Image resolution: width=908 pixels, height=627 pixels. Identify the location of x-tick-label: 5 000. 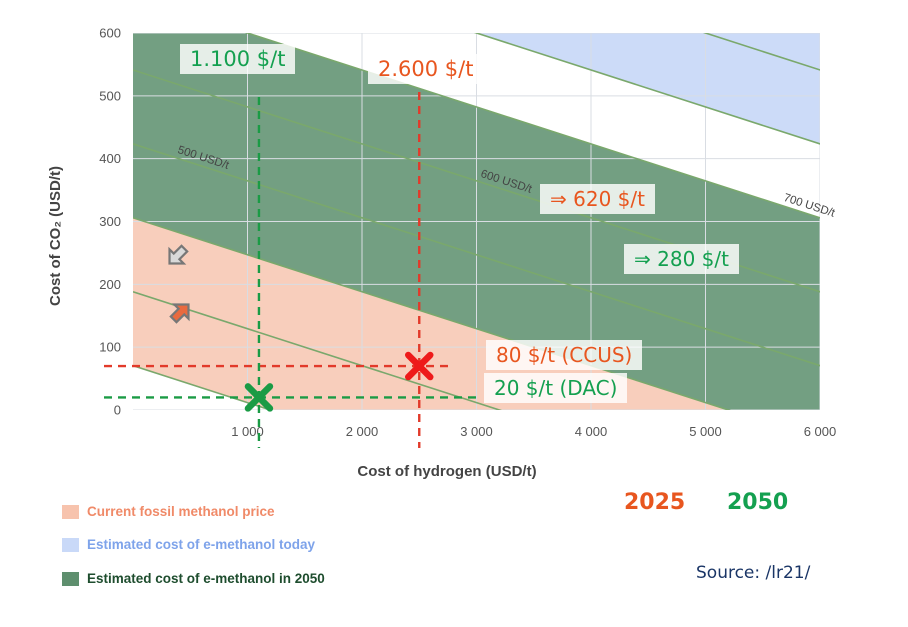
(705, 431).